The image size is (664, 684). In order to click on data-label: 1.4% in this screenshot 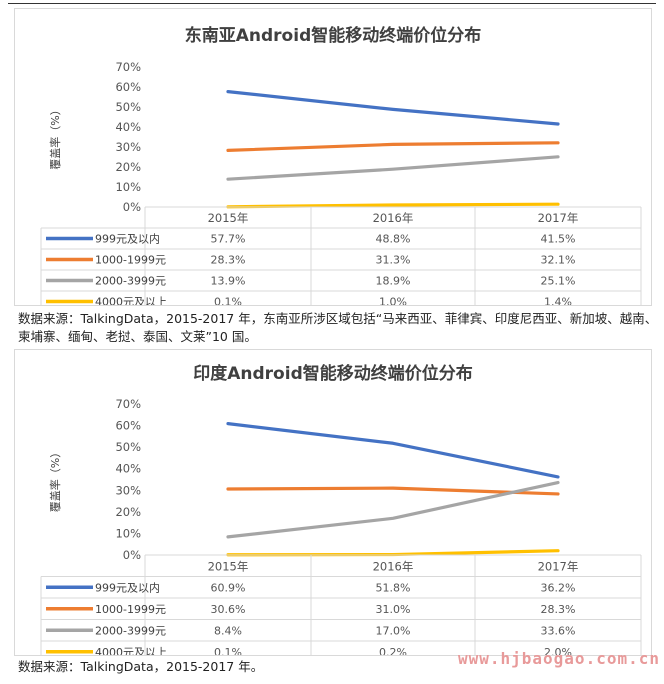, I will do `click(558, 301)`.